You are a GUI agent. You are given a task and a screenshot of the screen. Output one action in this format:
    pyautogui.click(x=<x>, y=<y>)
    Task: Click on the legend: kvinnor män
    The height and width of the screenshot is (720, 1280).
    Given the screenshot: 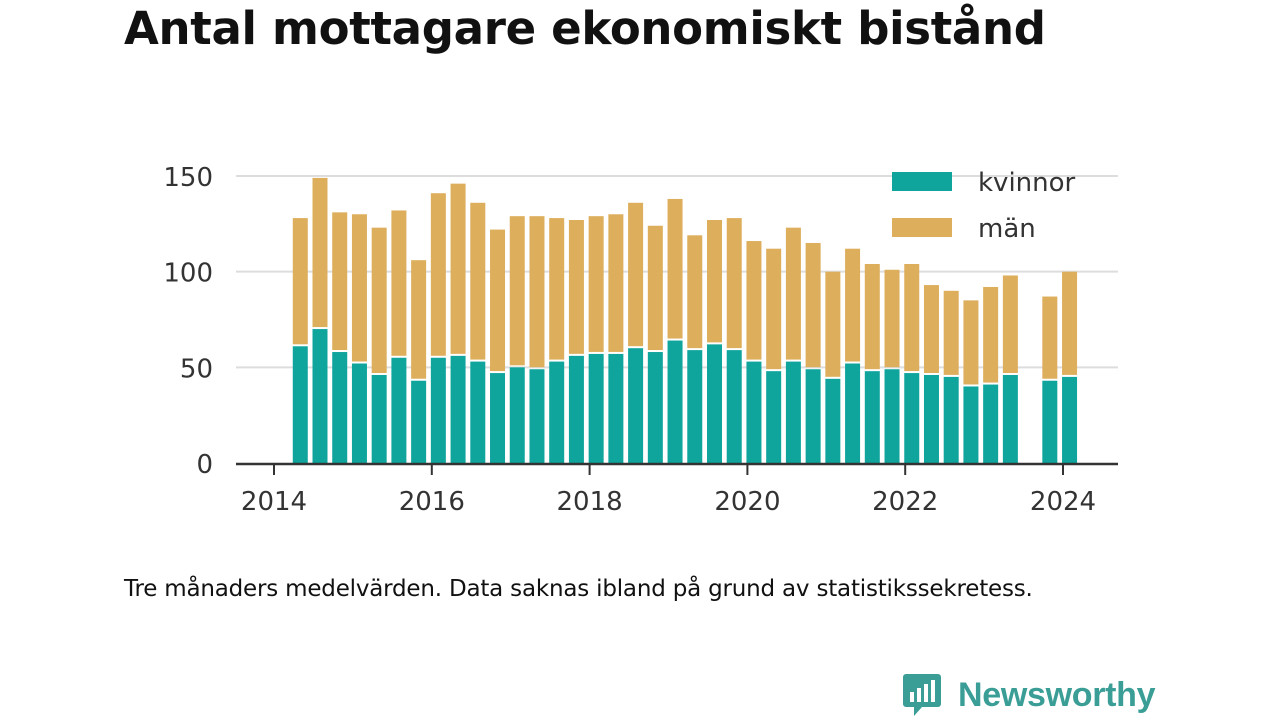 What is the action you would take?
    pyautogui.click(x=984, y=206)
    